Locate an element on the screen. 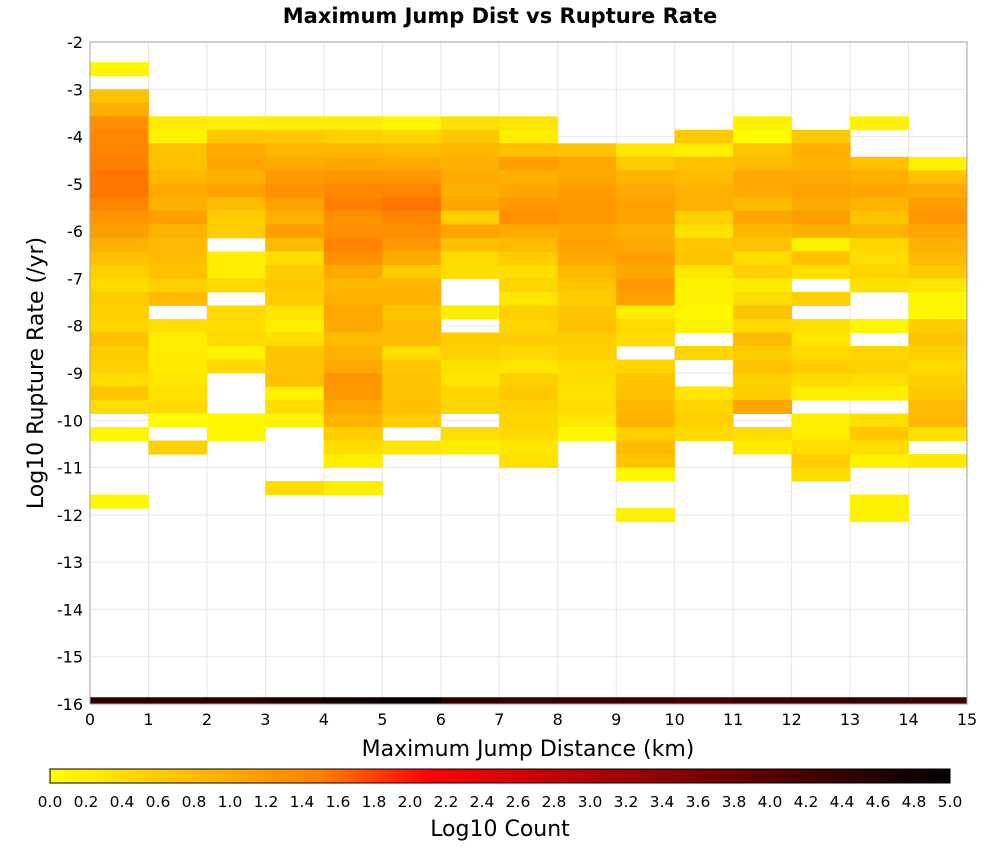 This screenshot has width=1000, height=850. y-tick-label: -14 is located at coordinates (70, 609).